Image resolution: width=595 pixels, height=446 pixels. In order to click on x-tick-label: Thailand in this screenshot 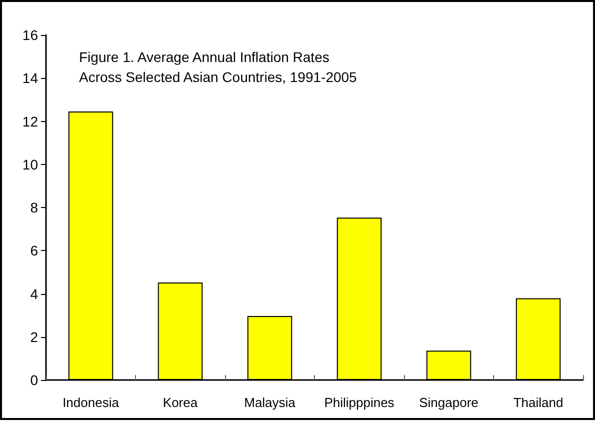, I will do `click(538, 402)`.